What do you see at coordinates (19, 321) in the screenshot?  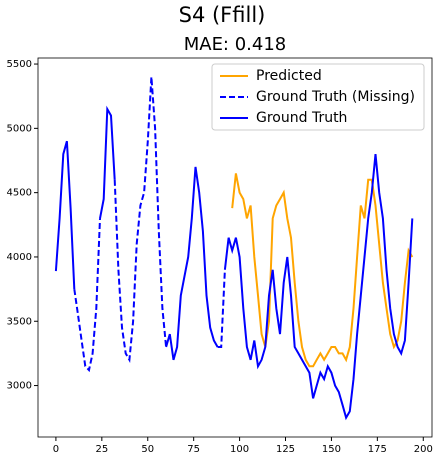 I see `y-tick-label: 3500` at bounding box center [19, 321].